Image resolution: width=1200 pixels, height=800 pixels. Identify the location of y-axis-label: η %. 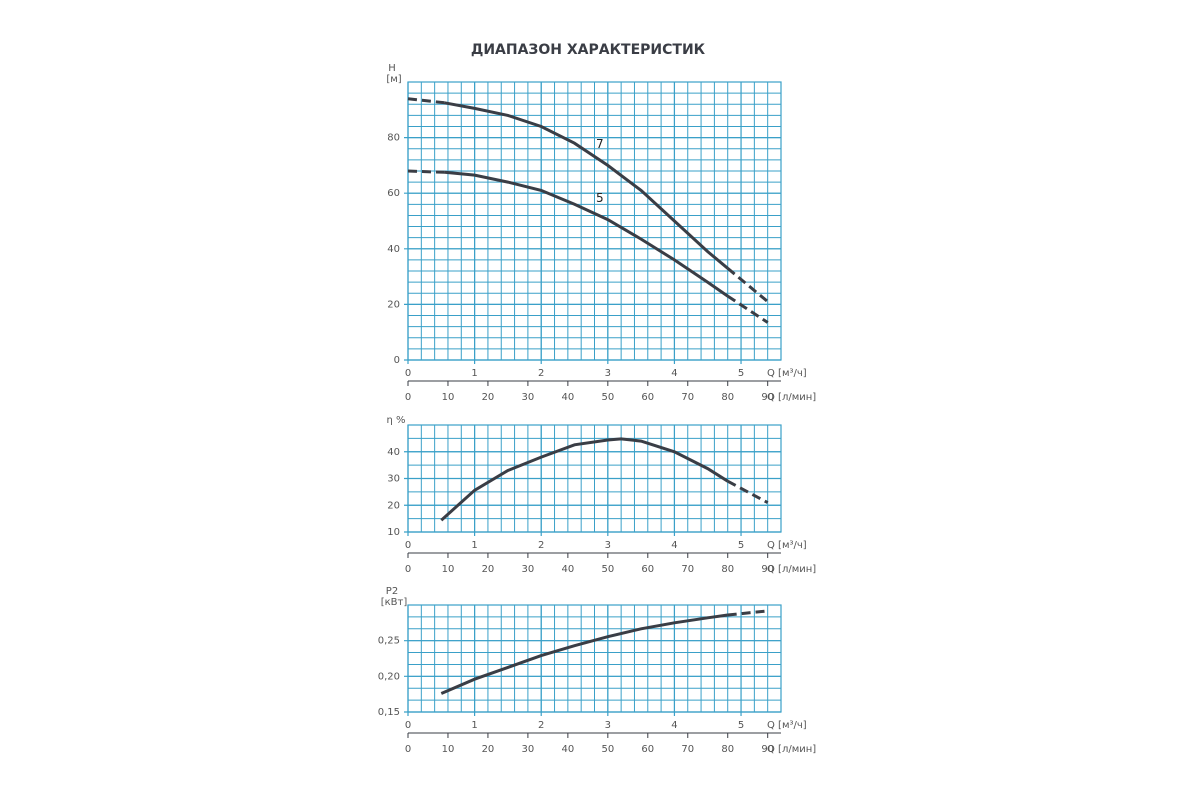
(395, 420).